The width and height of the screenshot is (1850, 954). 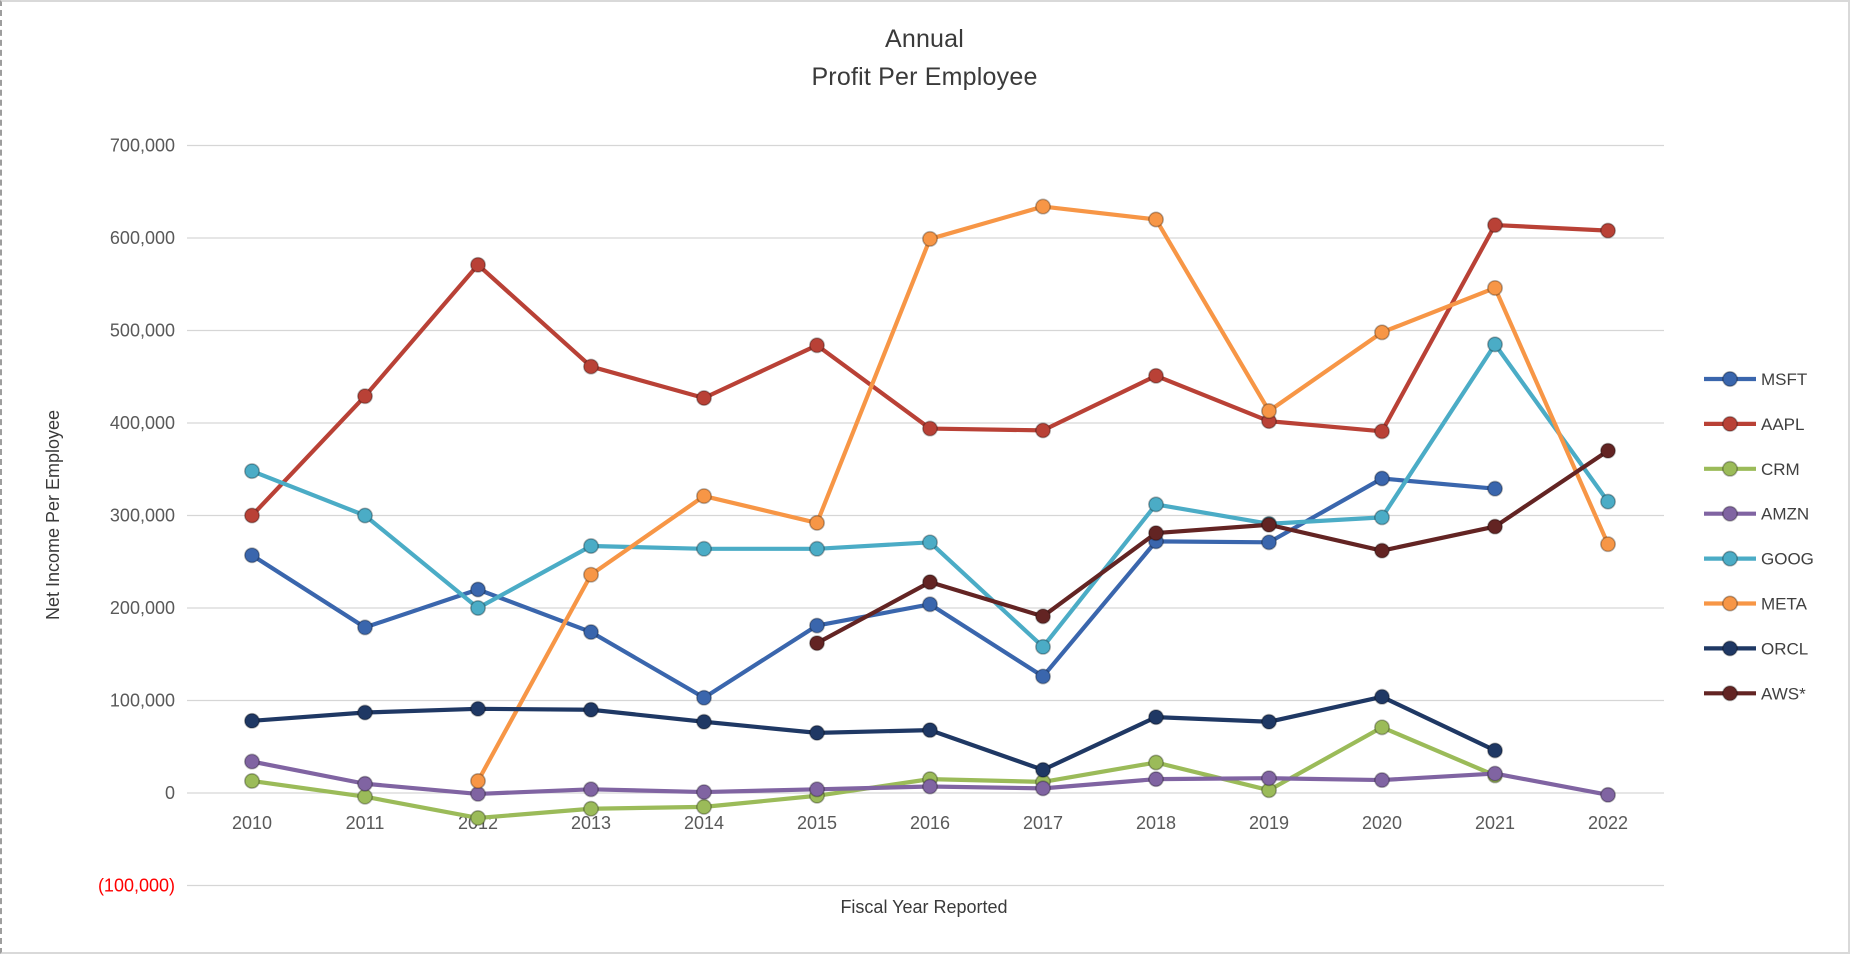 I want to click on data-point-META-2013, so click(x=590, y=574).